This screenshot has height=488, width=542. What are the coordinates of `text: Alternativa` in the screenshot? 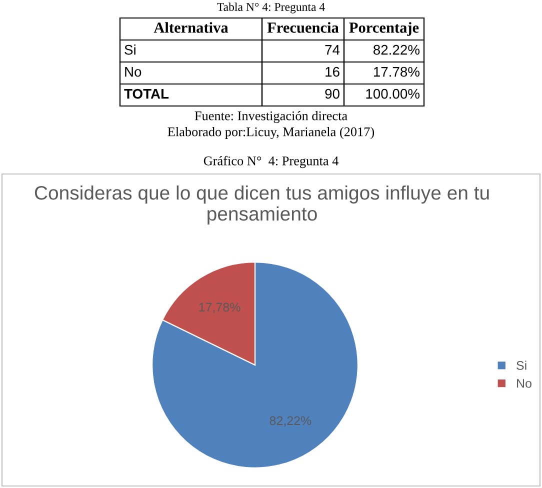 It's located at (191, 27).